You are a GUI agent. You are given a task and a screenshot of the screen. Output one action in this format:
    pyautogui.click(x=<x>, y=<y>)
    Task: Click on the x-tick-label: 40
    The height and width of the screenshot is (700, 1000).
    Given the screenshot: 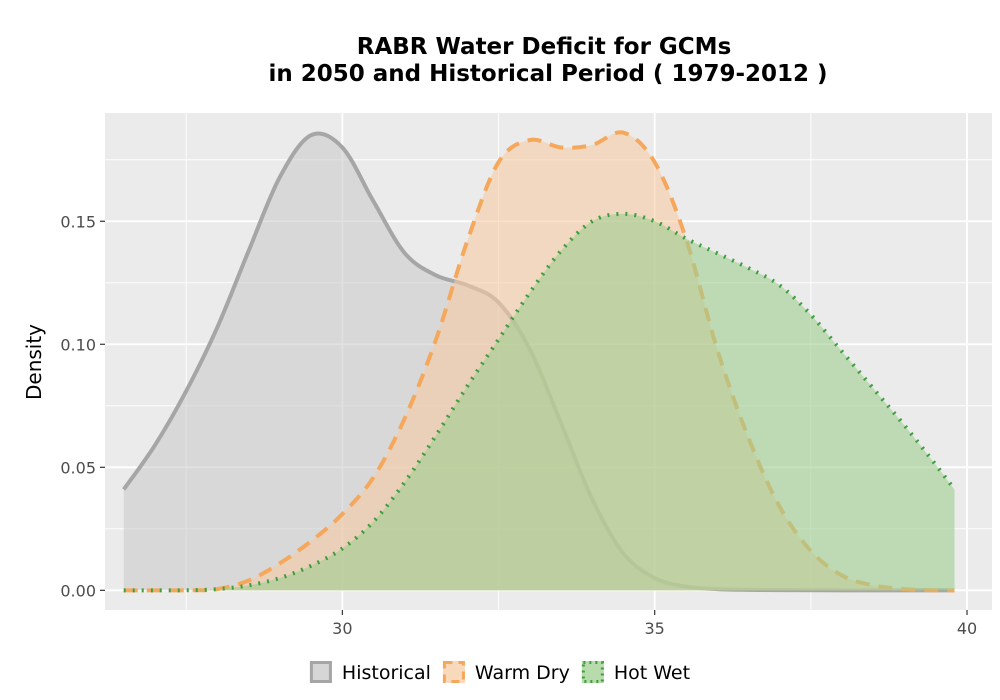 What is the action you would take?
    pyautogui.click(x=967, y=628)
    